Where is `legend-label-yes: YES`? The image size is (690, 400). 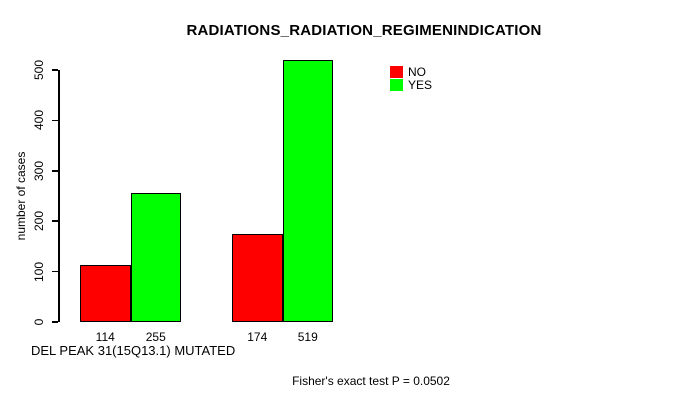 legend-label-yes: YES is located at coordinates (420, 85).